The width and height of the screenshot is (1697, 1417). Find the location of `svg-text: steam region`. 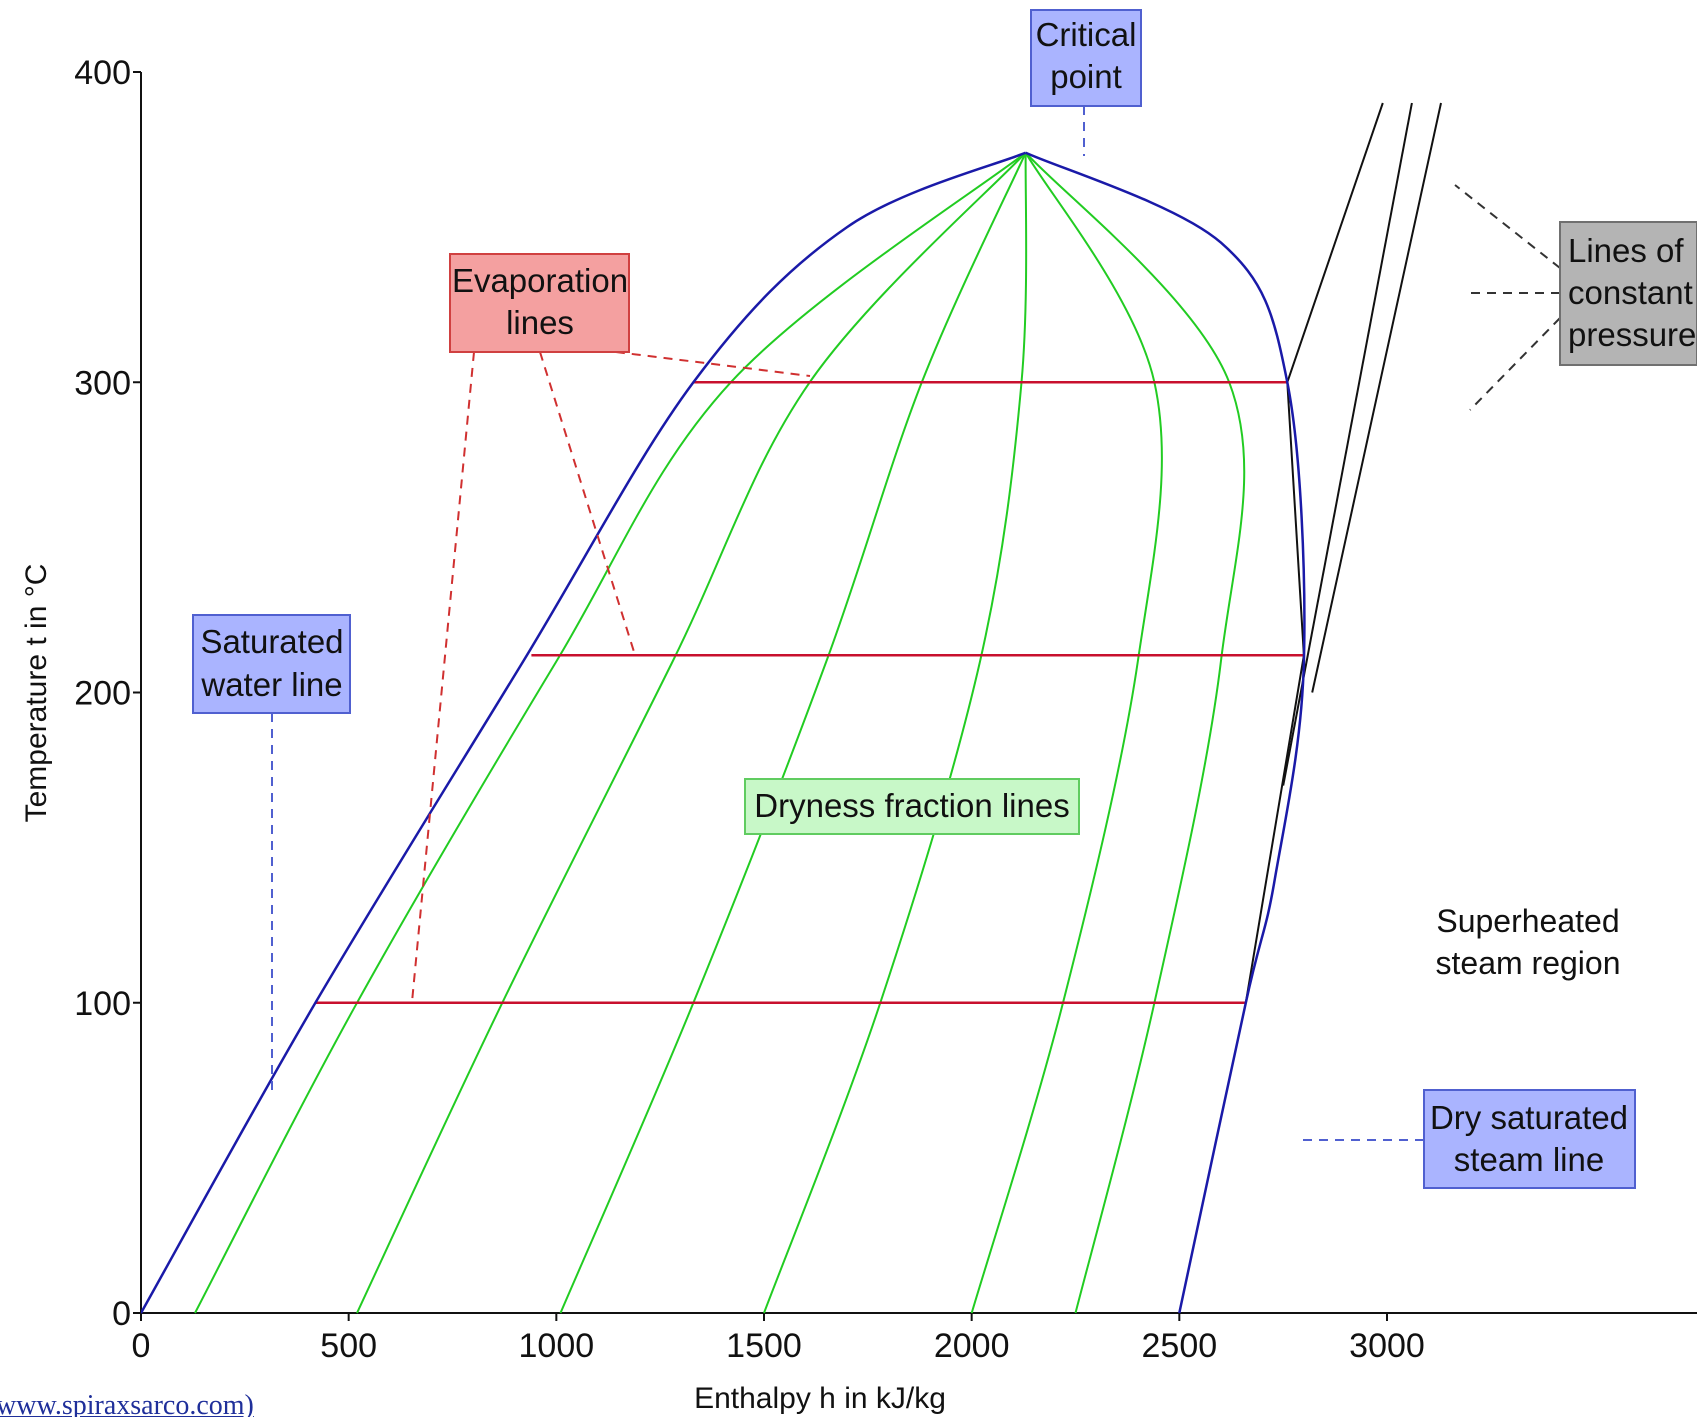

svg-text: steam region is located at coordinates (1528, 963).